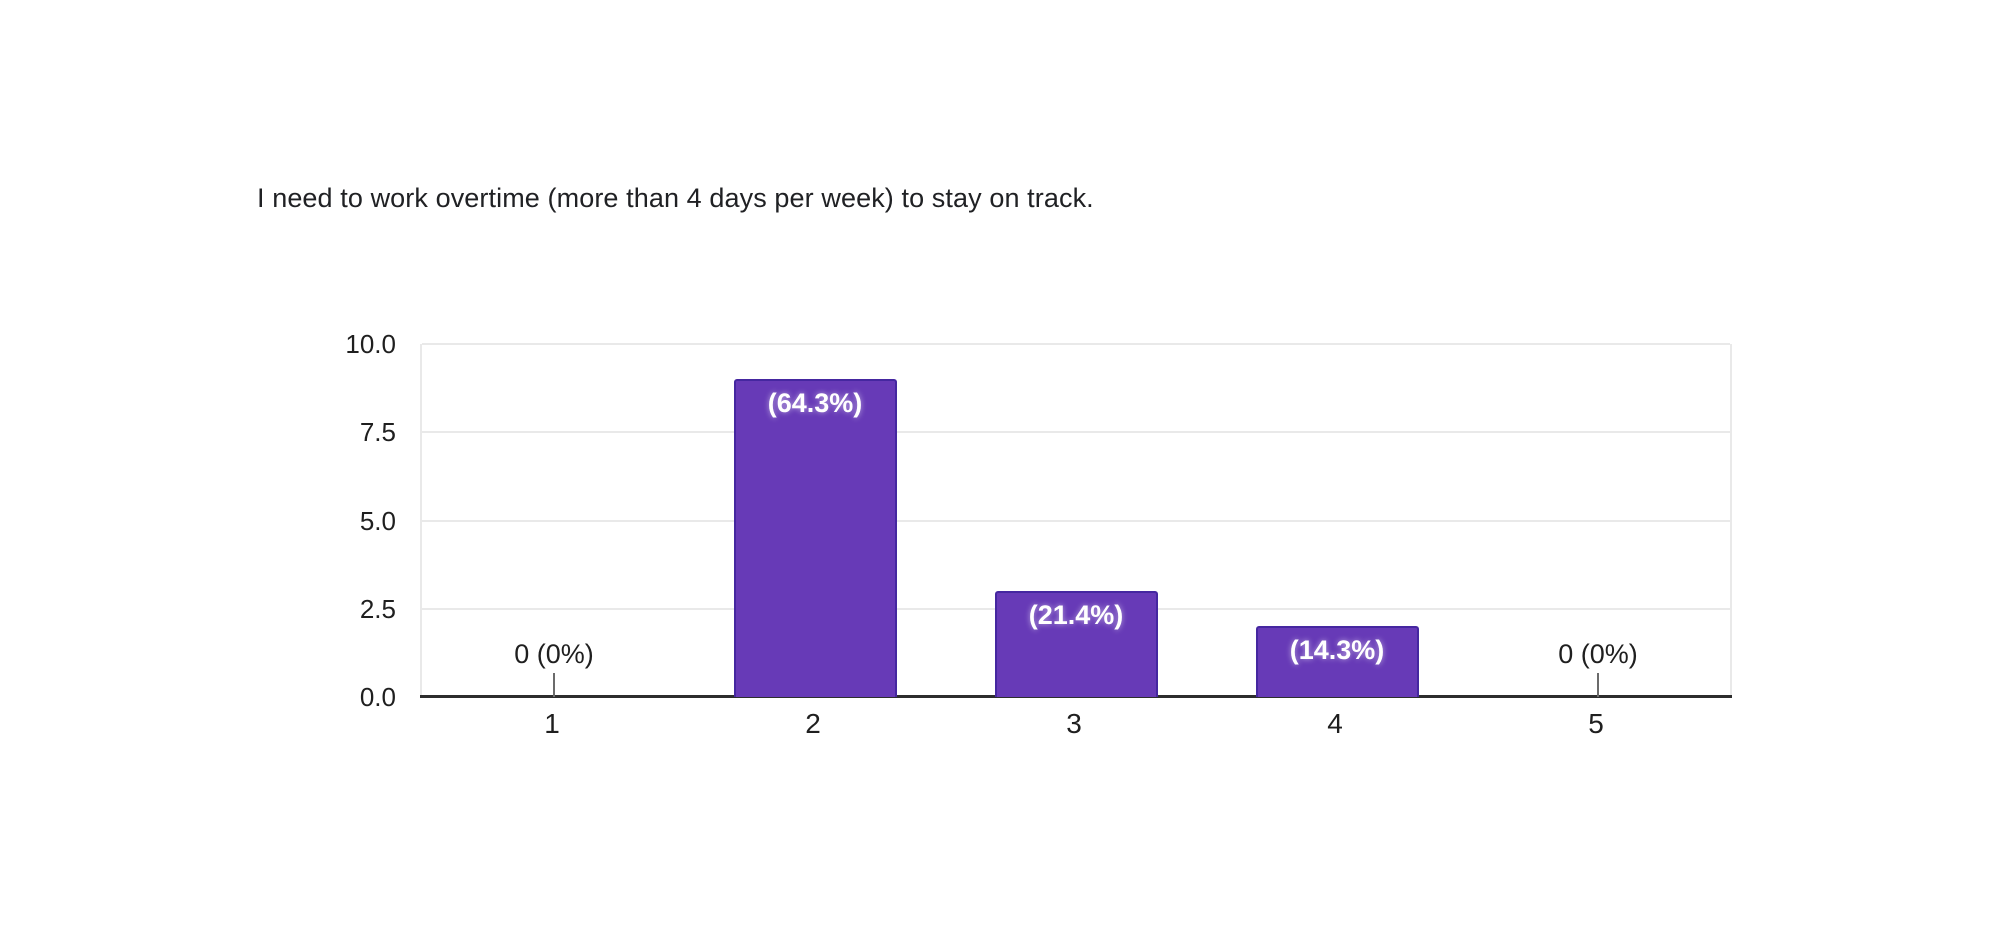  I want to click on y-tick-label-10.0: 10.0, so click(370, 344).